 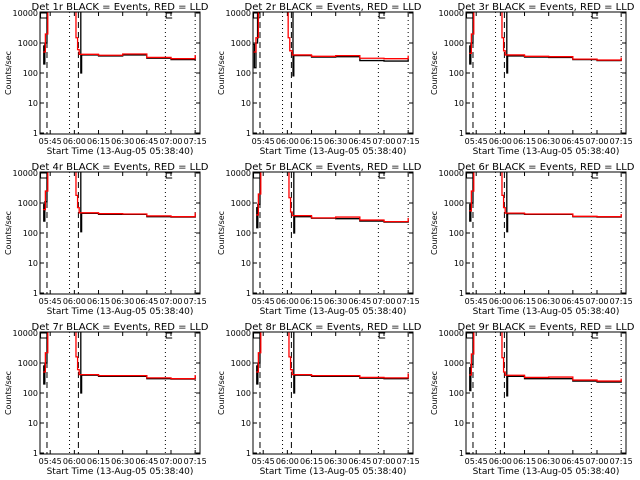 I want to click on chart-title: Det 5r BLACK = Events, RED = LLD, so click(x=333, y=167).